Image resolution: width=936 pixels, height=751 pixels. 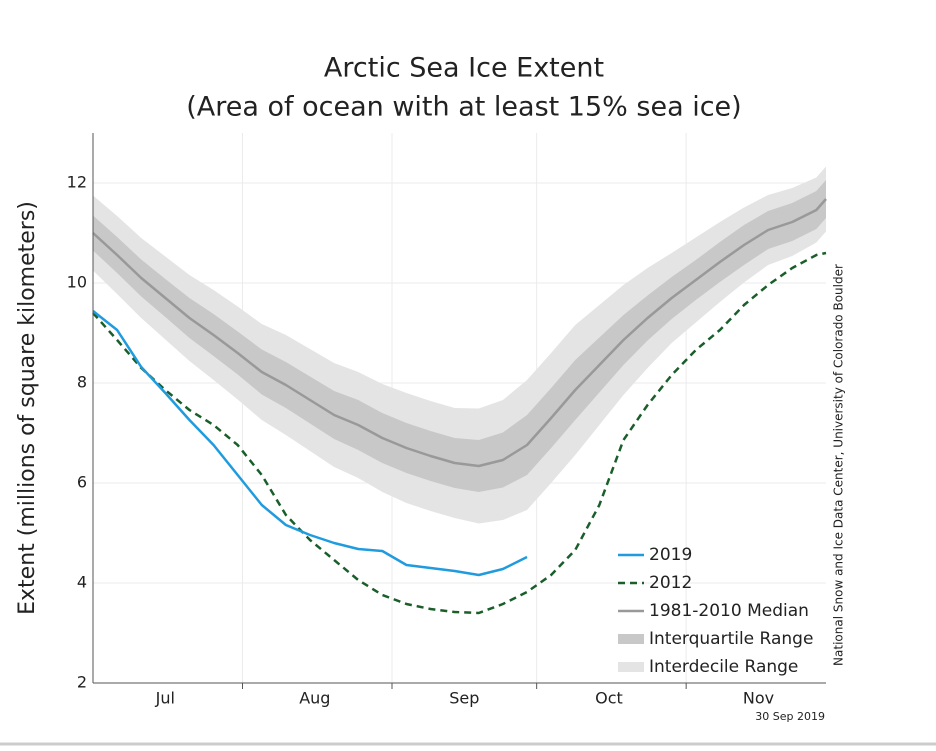 What do you see at coordinates (729, 611) in the screenshot?
I see `legend-label: 1981-2010 Median` at bounding box center [729, 611].